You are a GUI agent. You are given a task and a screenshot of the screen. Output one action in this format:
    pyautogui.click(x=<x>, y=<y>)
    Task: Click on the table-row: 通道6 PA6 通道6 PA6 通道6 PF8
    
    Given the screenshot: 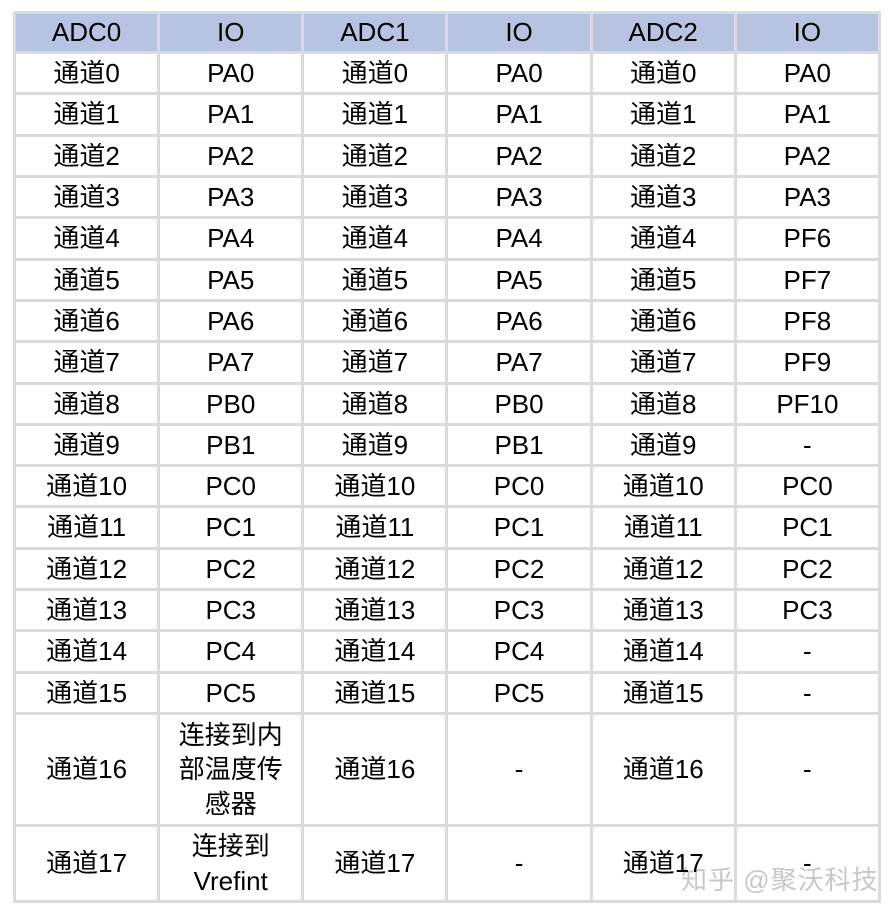 What is the action you would take?
    pyautogui.click(x=447, y=321)
    